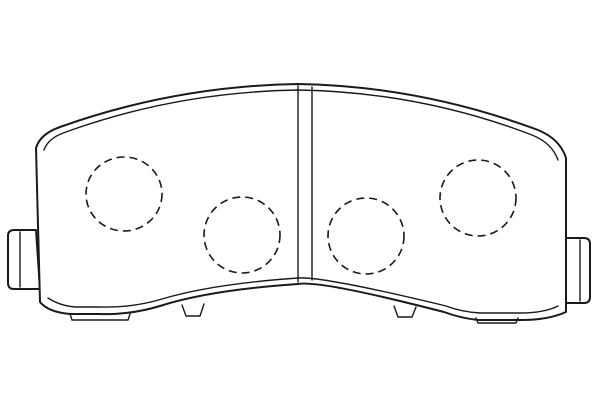 Image resolution: width=600 pixels, height=400 pixels. What do you see at coordinates (24, 259) in the screenshot?
I see `left-mounting-ear` at bounding box center [24, 259].